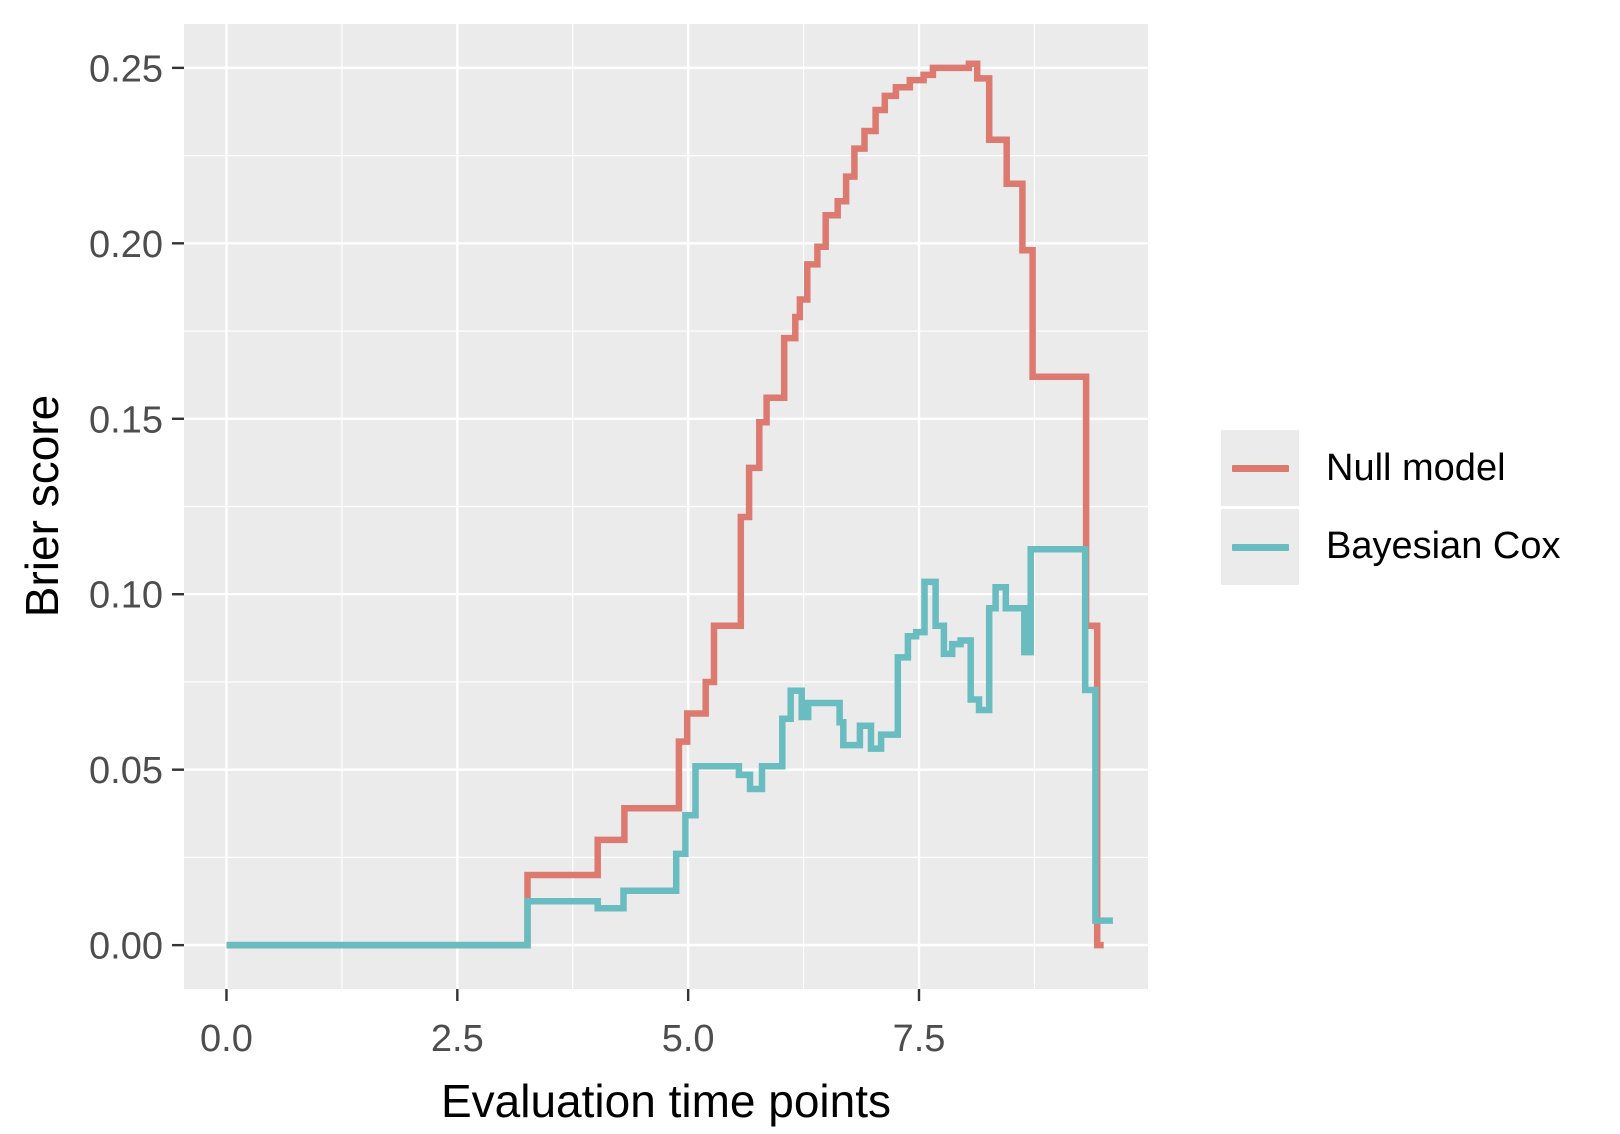 The height and width of the screenshot is (1134, 1620). I want to click on legend: Null model Bayesian Cox, so click(1390, 507).